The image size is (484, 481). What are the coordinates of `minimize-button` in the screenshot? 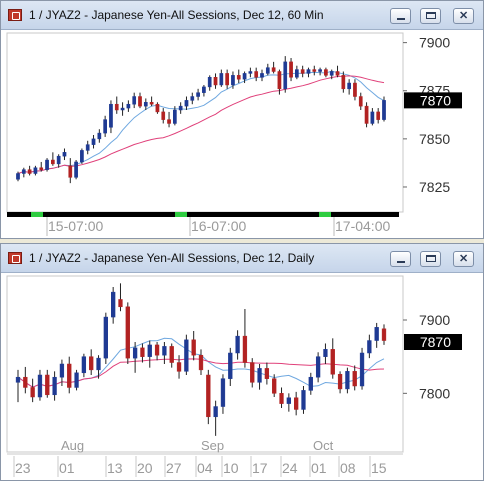 It's located at (400, 16).